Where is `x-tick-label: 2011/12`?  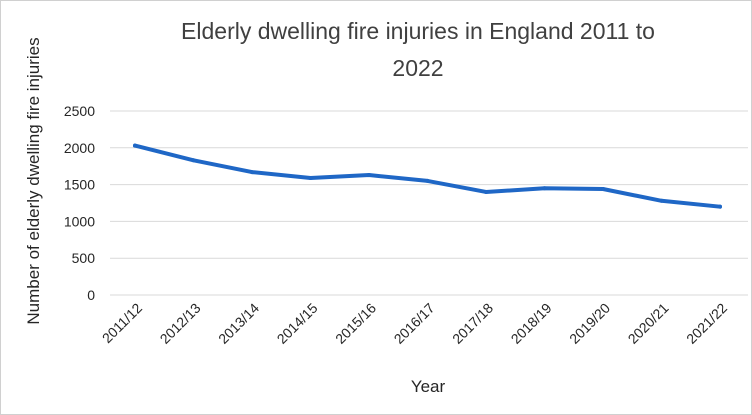 x-tick-label: 2011/12 is located at coordinates (122, 323).